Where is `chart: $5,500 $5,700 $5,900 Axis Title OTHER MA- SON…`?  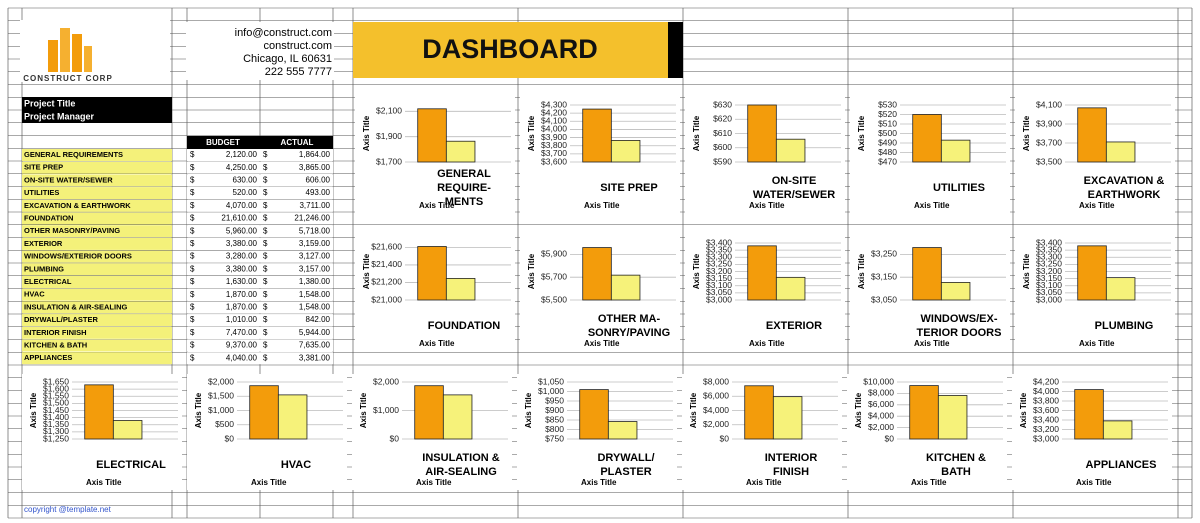 chart: $5,500 $5,700 $5,900 Axis Title OTHER MA- SON… is located at coordinates (600, 293).